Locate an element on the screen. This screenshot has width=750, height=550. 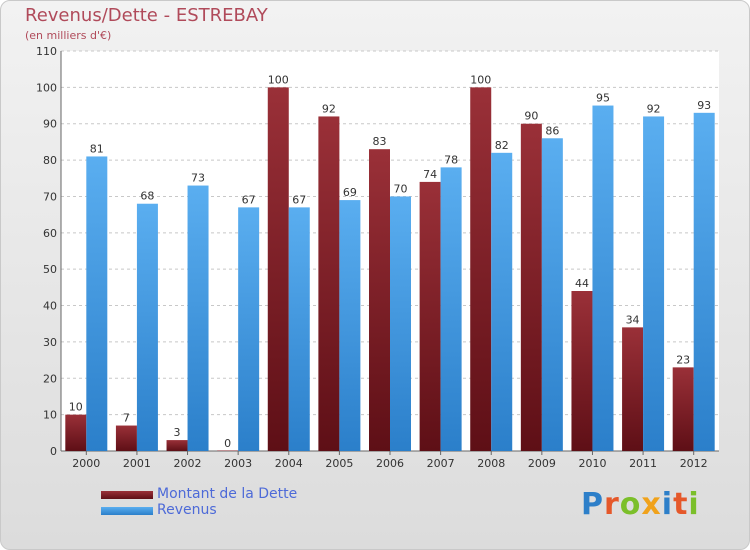
data-label-revenus: 86 is located at coordinates (552, 130).